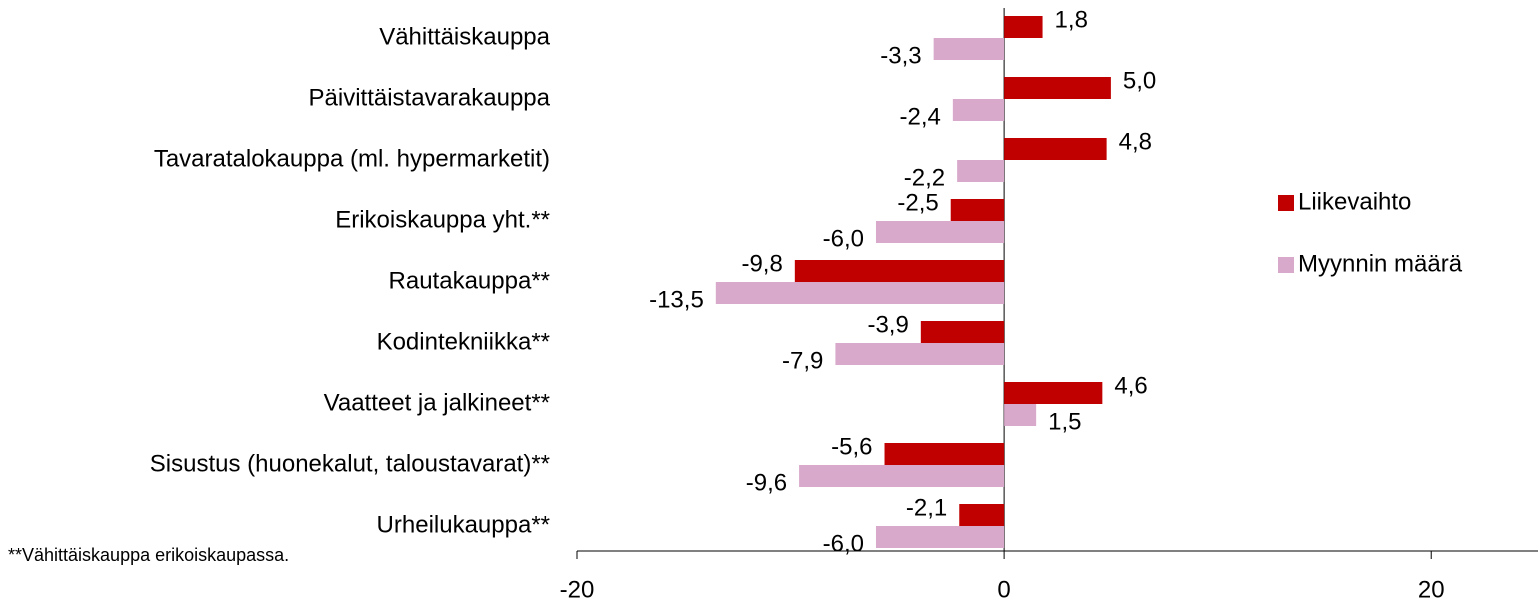  Describe the element at coordinates (148, 555) in the screenshot. I see `footnote: **Vähittäiskauppa erikoiskaupassa.` at that location.